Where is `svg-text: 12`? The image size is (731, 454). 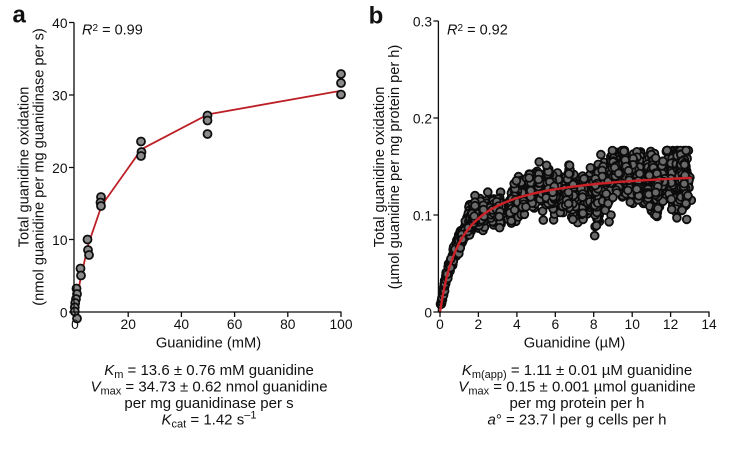
svg-text: 12 is located at coordinates (670, 324).